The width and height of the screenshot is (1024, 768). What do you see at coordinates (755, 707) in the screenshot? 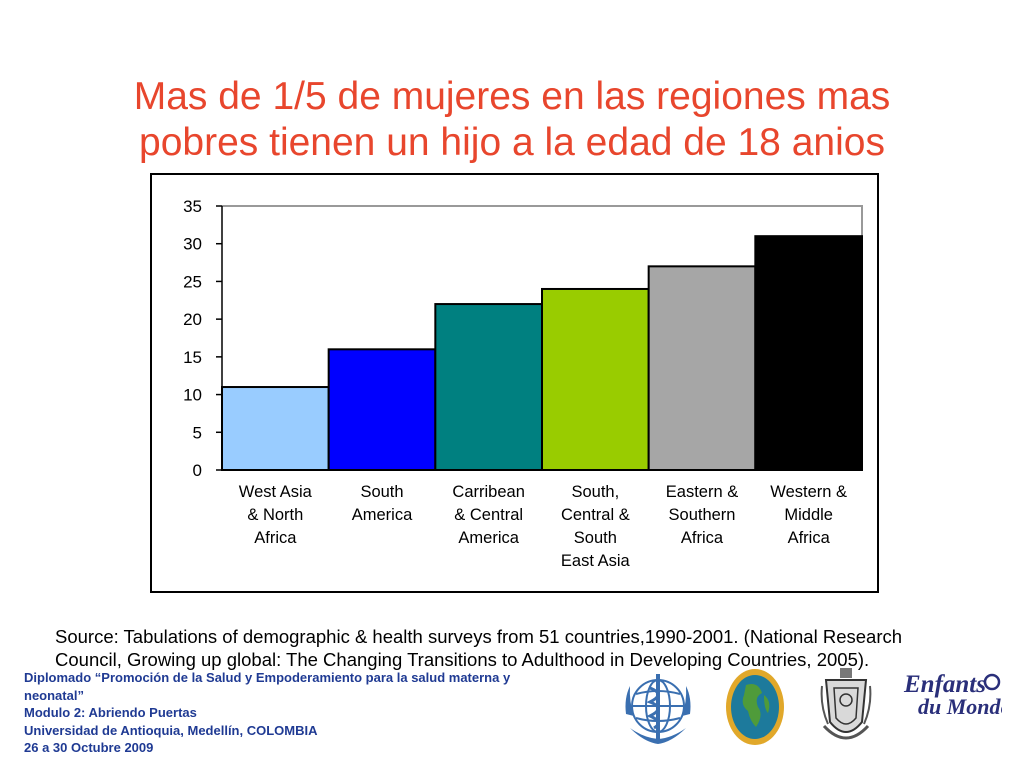
I see `globe-seal-icon` at bounding box center [755, 707].